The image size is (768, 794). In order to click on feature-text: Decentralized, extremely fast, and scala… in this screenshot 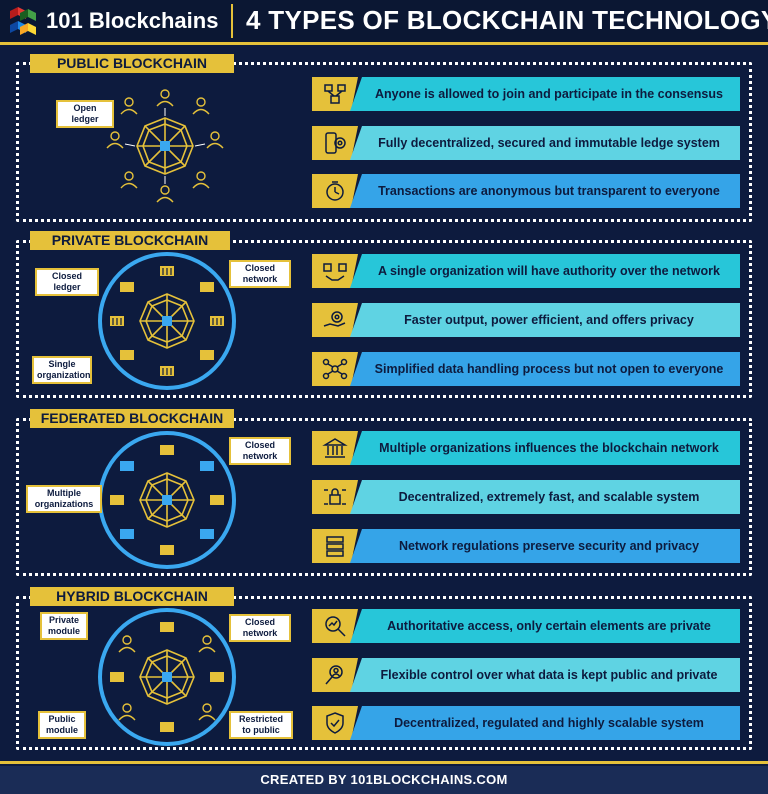, I will do `click(545, 497)`.